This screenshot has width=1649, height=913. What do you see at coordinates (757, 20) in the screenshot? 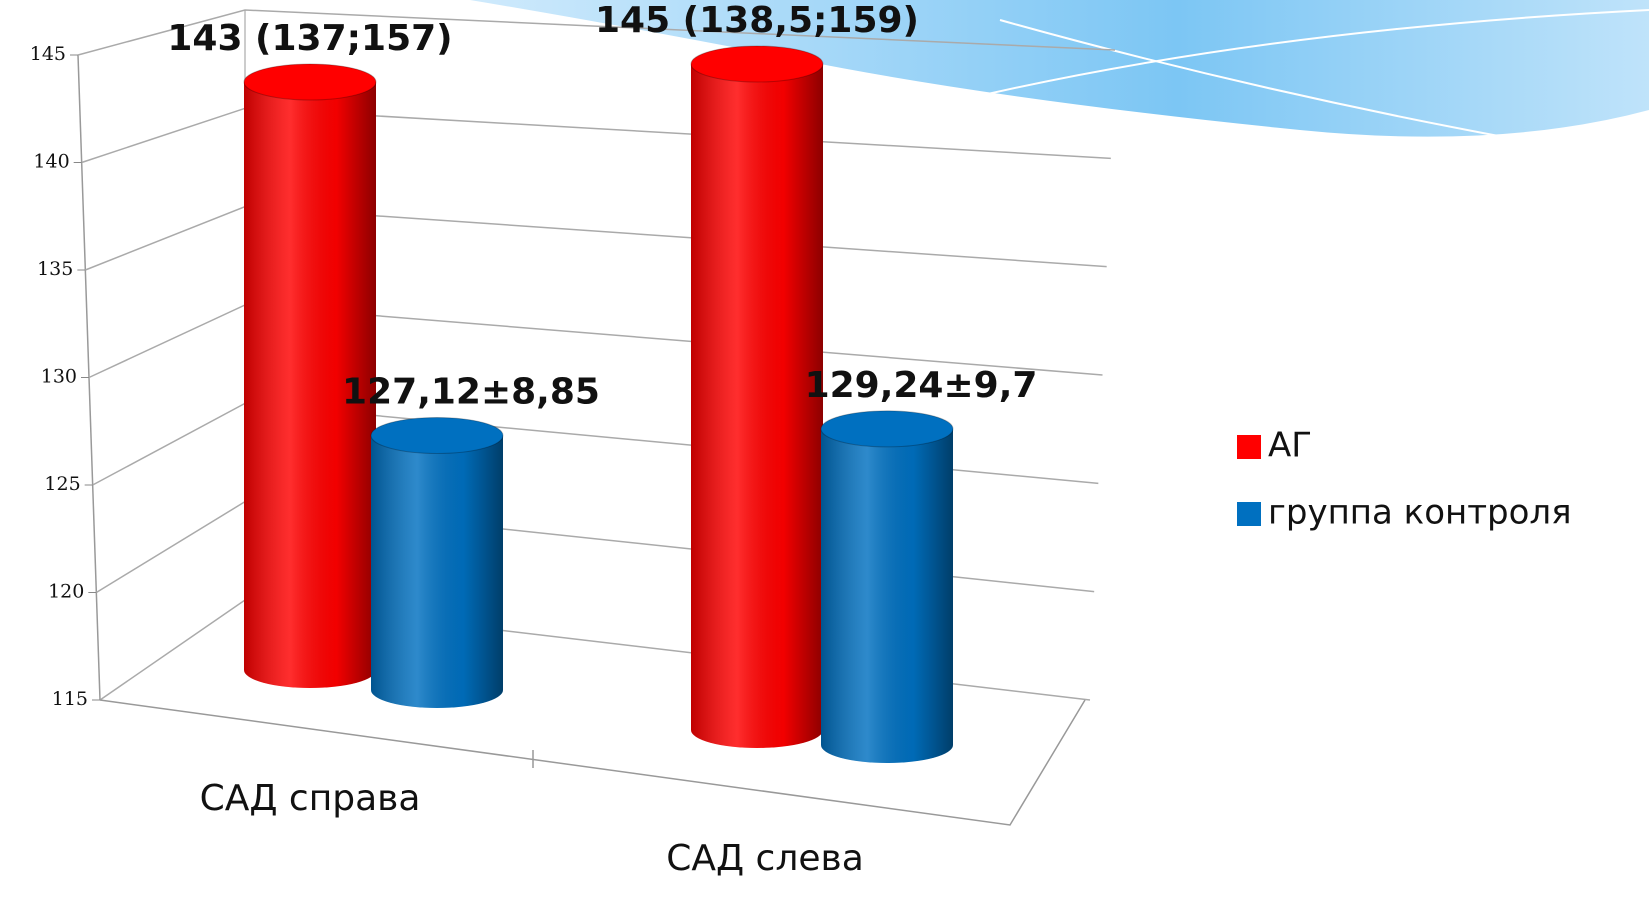
I see `data-label: 145 (138,5;159)` at bounding box center [757, 20].